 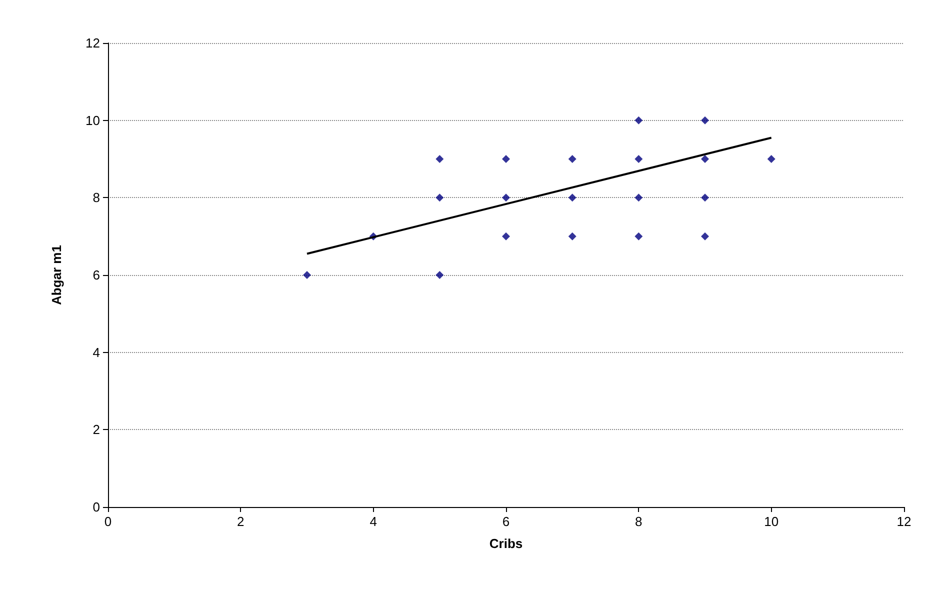 What do you see at coordinates (373, 521) in the screenshot?
I see `x-tick-label: 4` at bounding box center [373, 521].